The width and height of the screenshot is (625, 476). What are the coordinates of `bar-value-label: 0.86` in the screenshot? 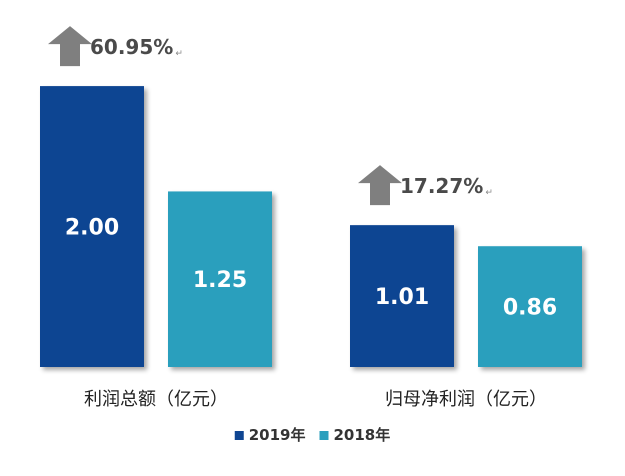 It's located at (530, 308).